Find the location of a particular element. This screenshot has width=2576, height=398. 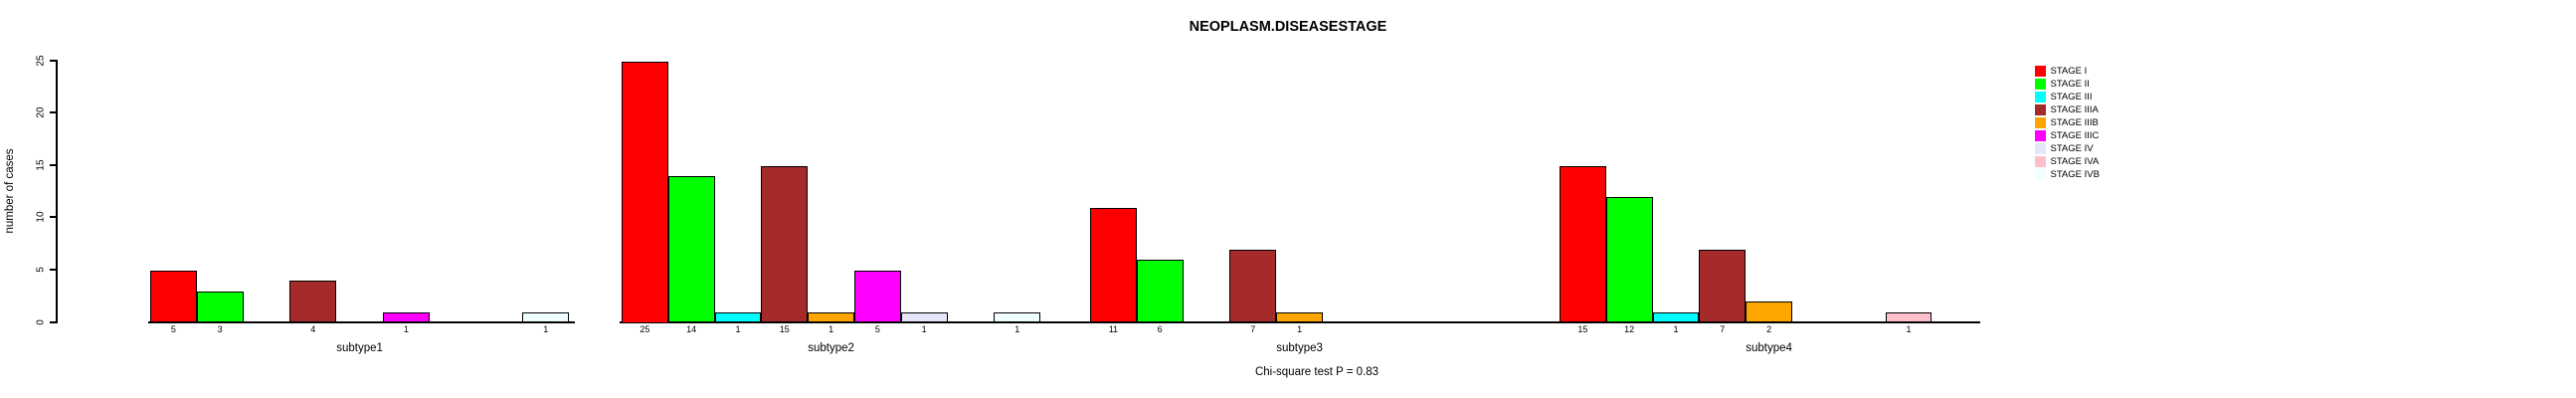

legend-item-stage-iv: STAGE IV is located at coordinates (2064, 148).